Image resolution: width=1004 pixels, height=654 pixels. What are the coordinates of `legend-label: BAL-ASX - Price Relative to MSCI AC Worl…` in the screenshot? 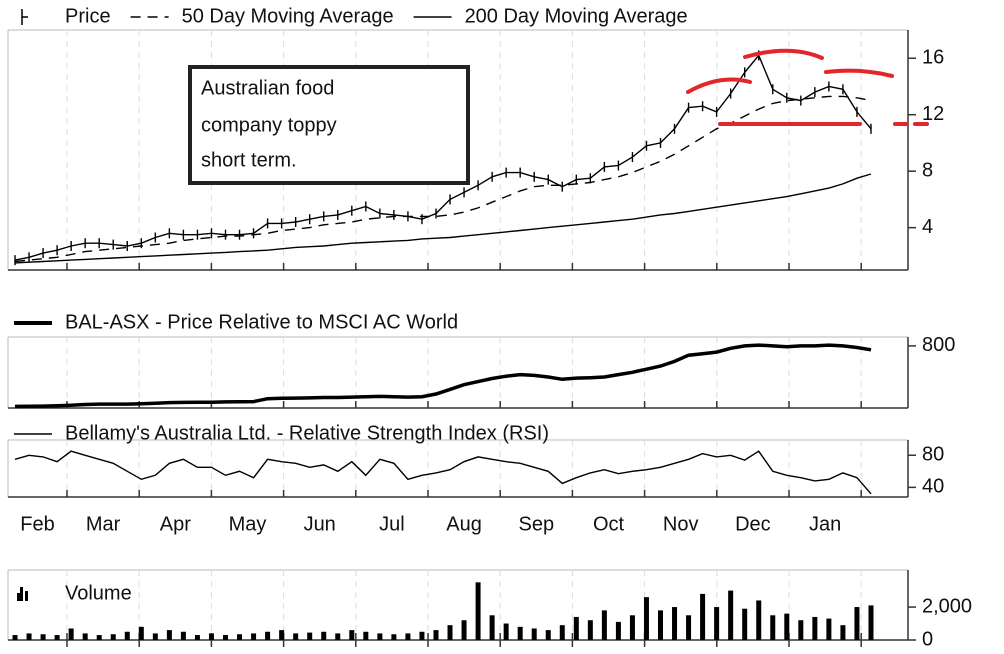 It's located at (261, 322).